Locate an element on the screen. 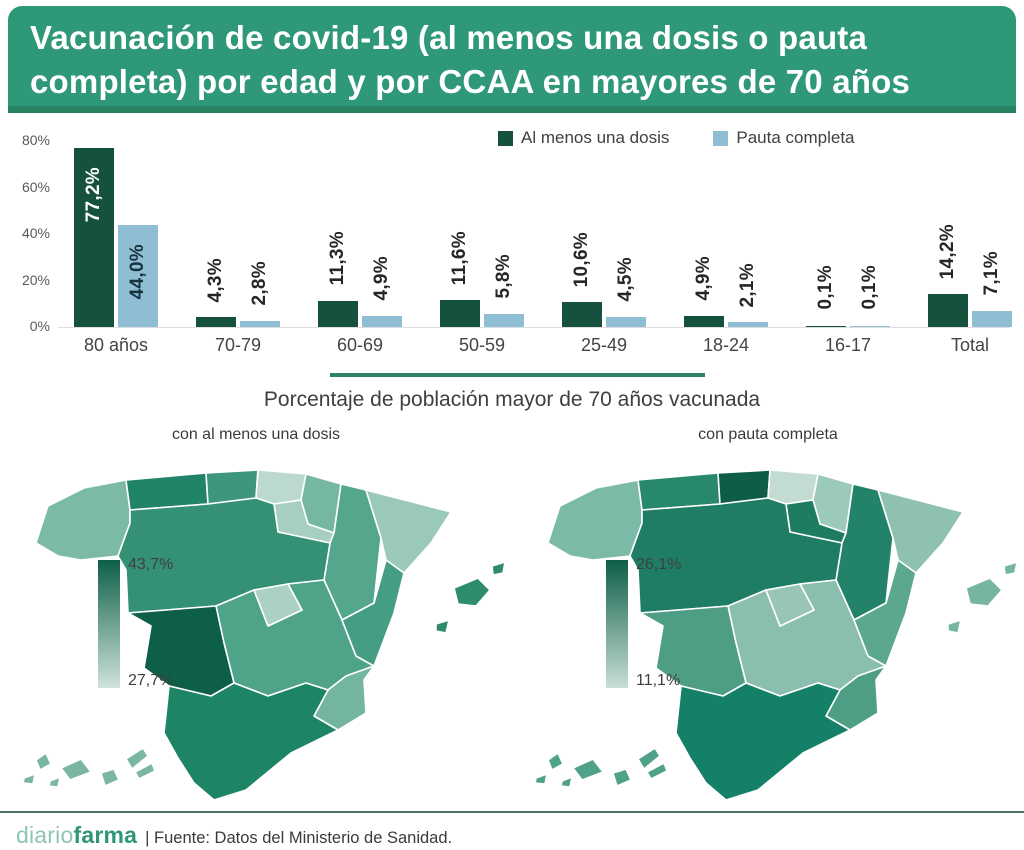 The image size is (1024, 850). bar-dose1: 4,9% is located at coordinates (704, 291).